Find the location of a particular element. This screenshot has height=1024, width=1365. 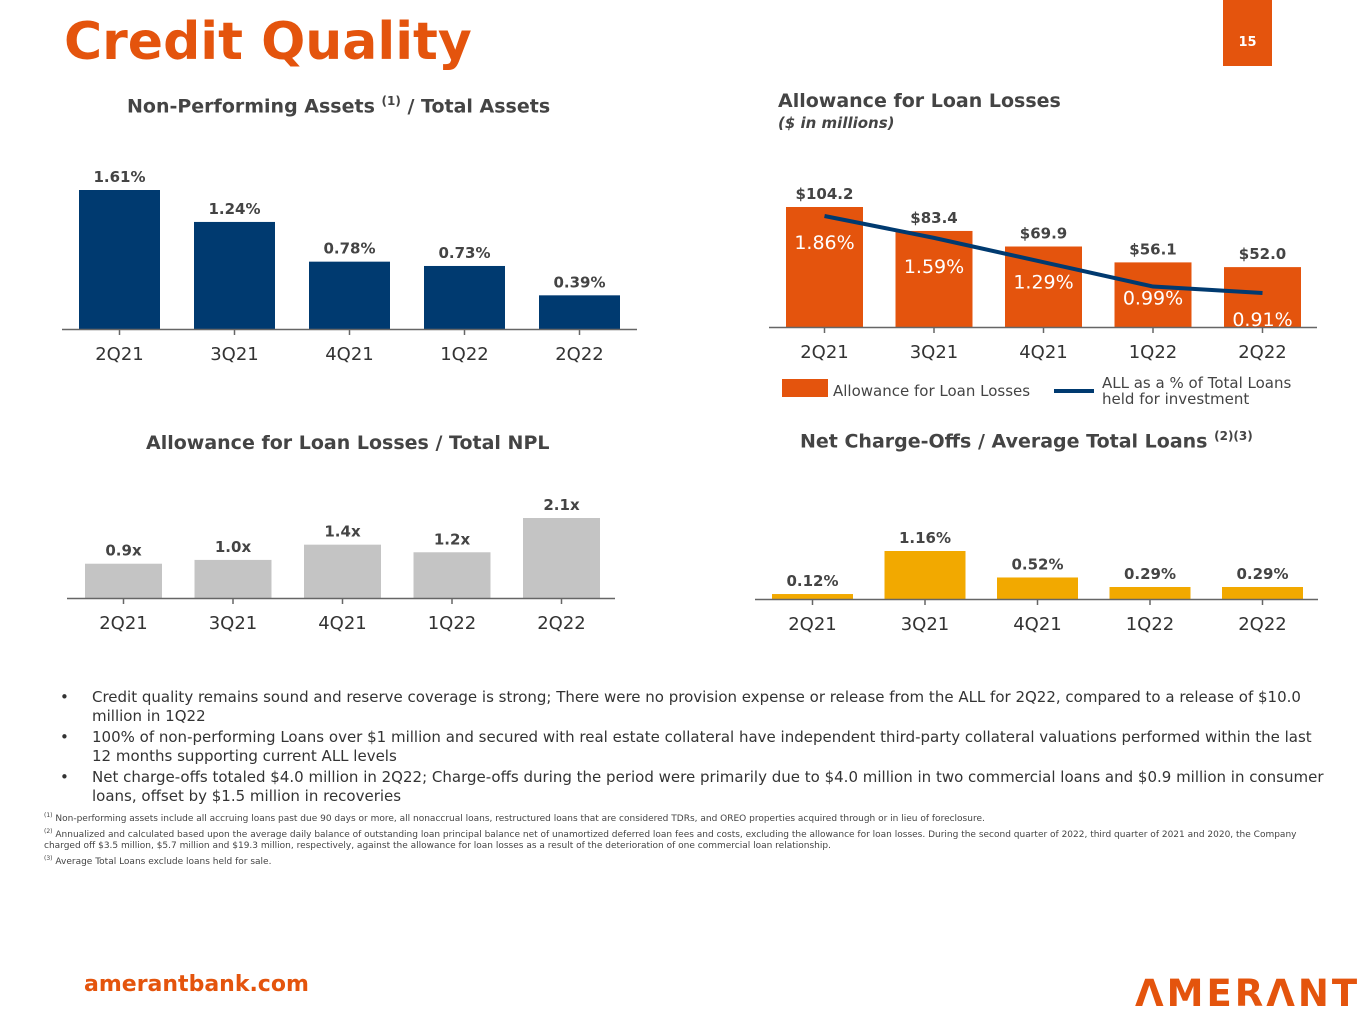

npa-tick-label: 1Q22 is located at coordinates (464, 354).